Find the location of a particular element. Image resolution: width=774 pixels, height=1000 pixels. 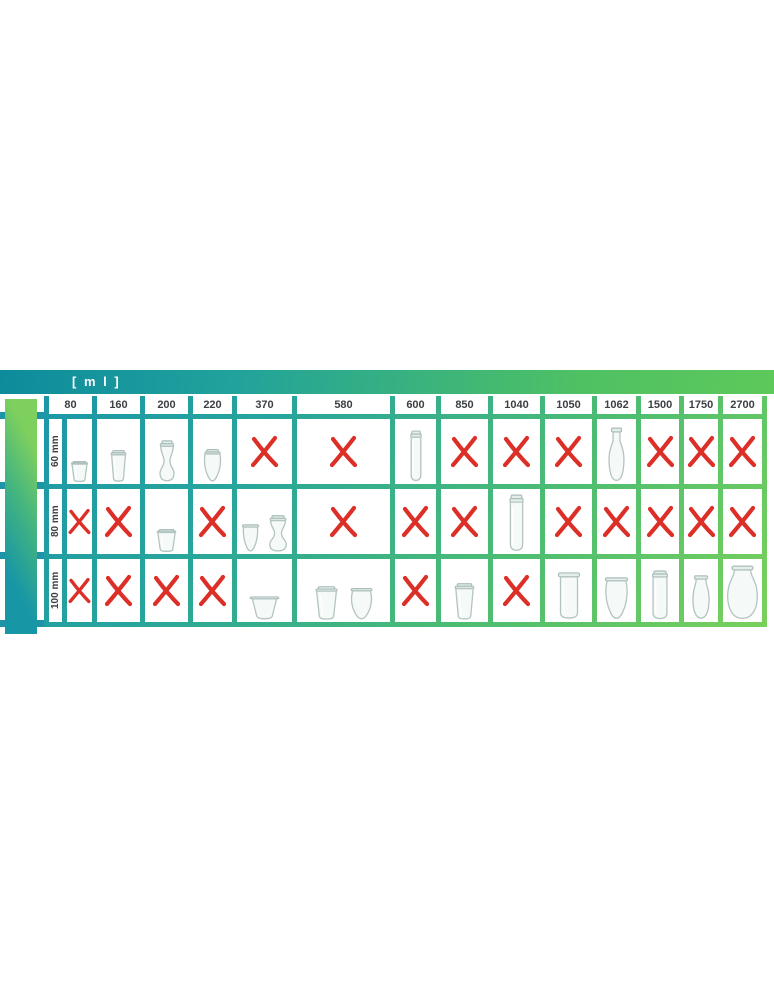

cell-80mm-600ml is located at coordinates (415, 521).